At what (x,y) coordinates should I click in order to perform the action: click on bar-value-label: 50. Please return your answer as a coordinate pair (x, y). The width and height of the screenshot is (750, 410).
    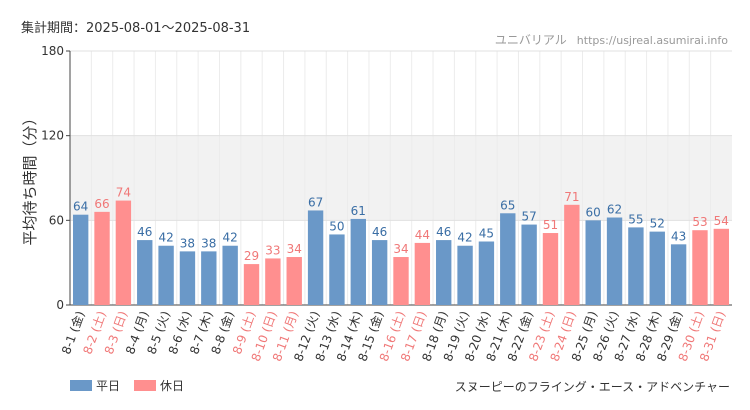
    Looking at the image, I should click on (336, 226).